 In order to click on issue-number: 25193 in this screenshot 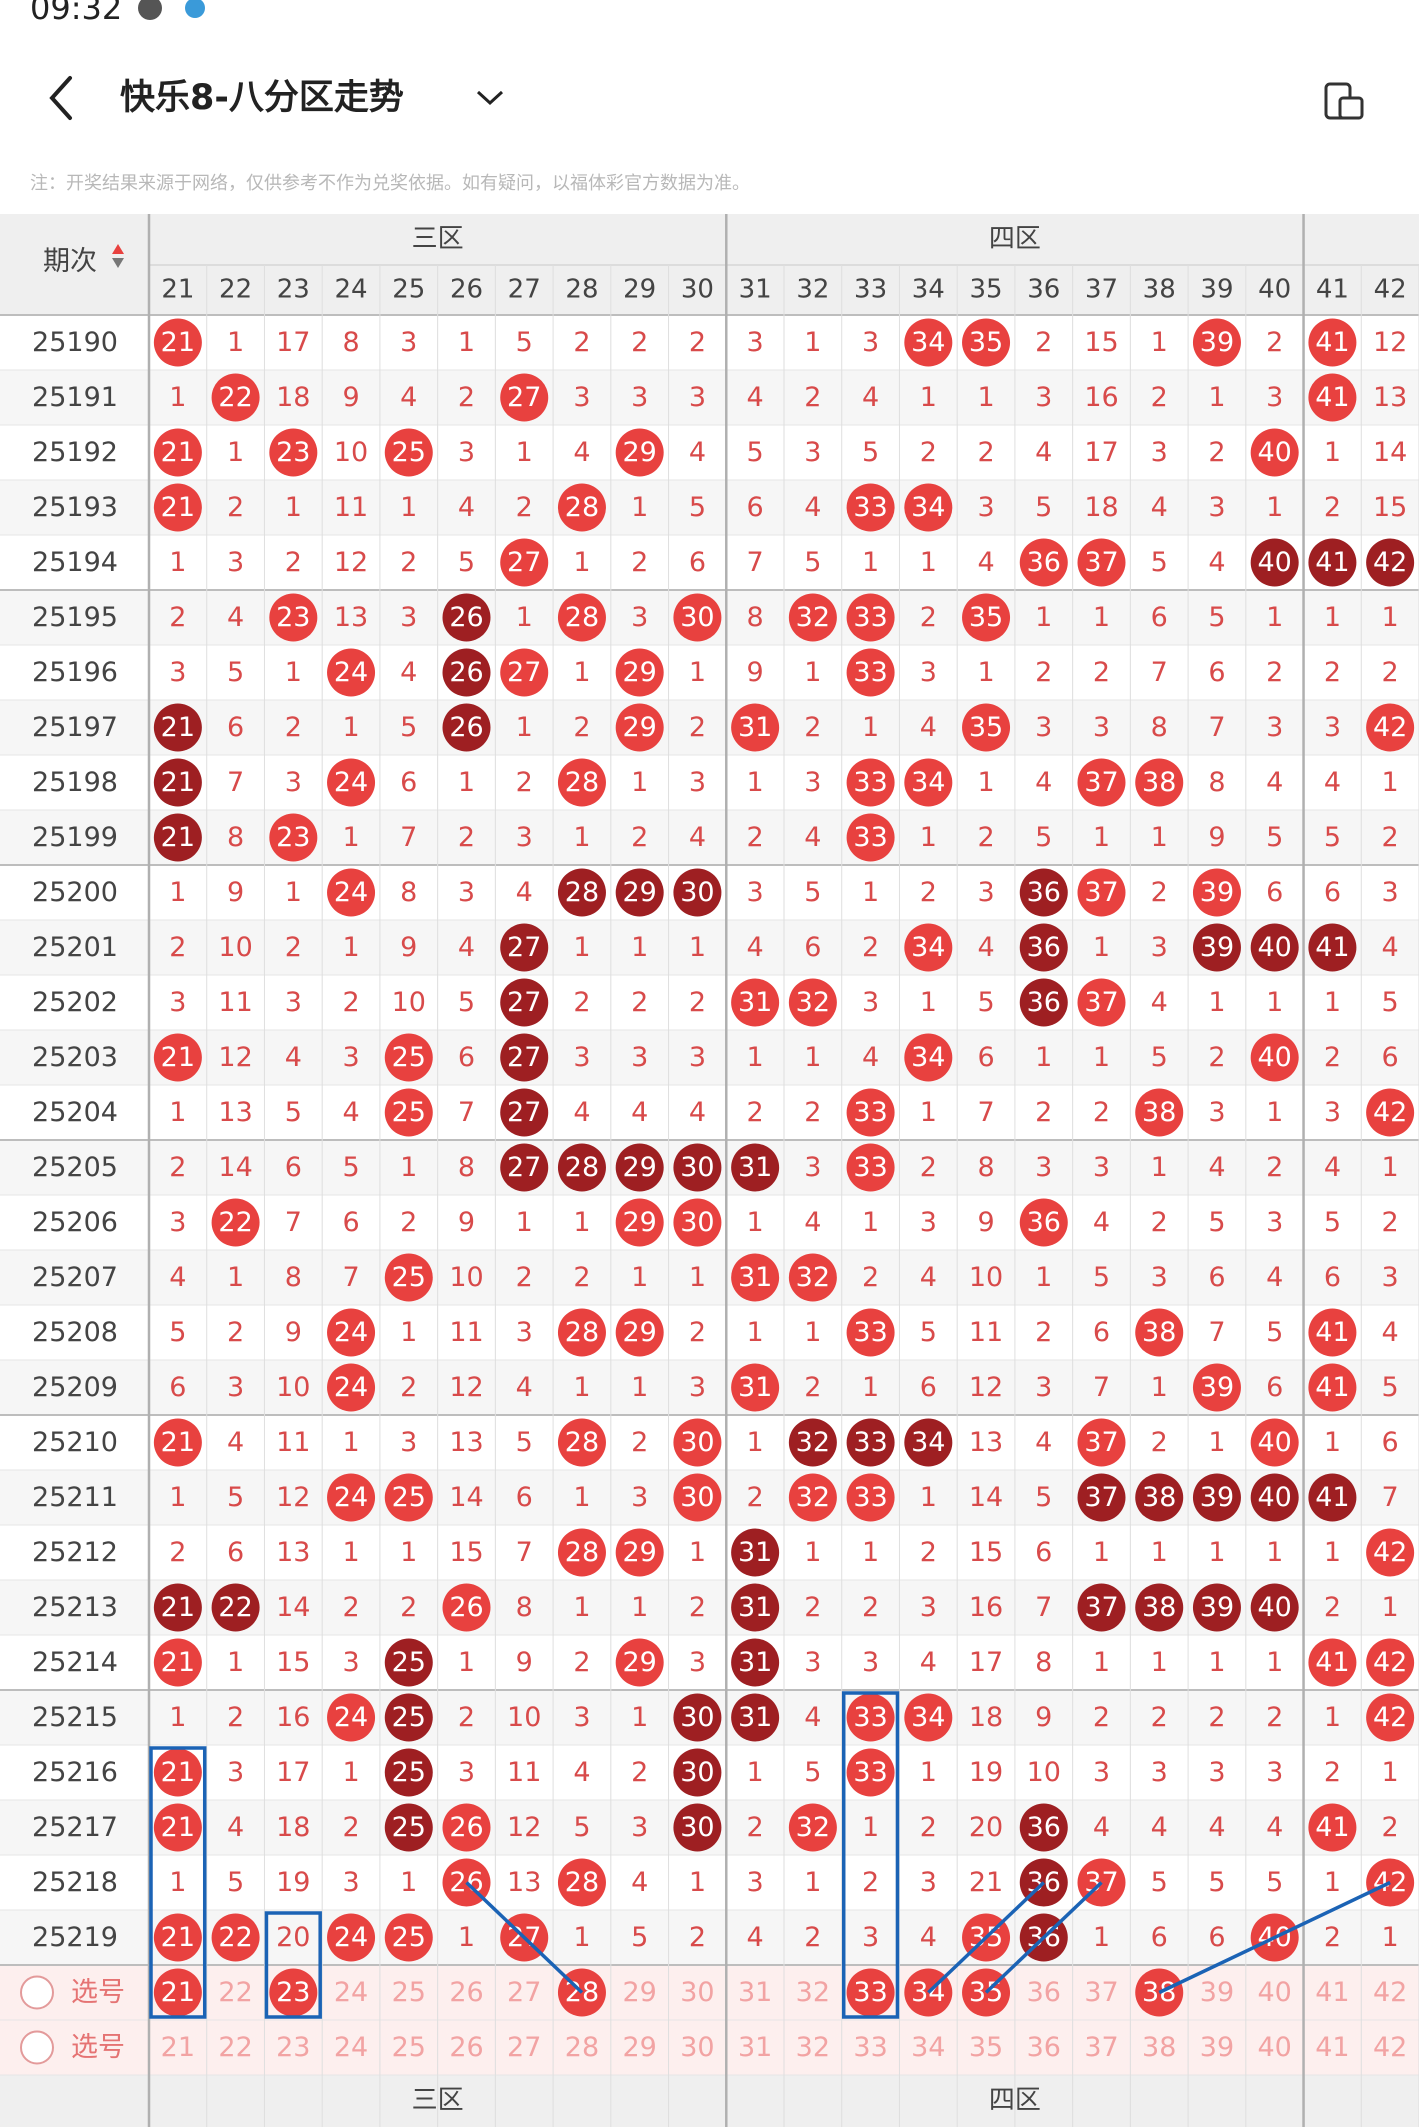, I will do `click(75, 507)`.